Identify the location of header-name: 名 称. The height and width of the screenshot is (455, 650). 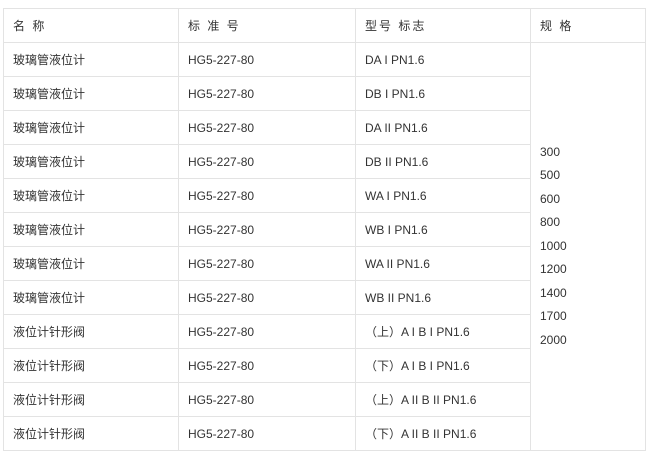
(91, 25).